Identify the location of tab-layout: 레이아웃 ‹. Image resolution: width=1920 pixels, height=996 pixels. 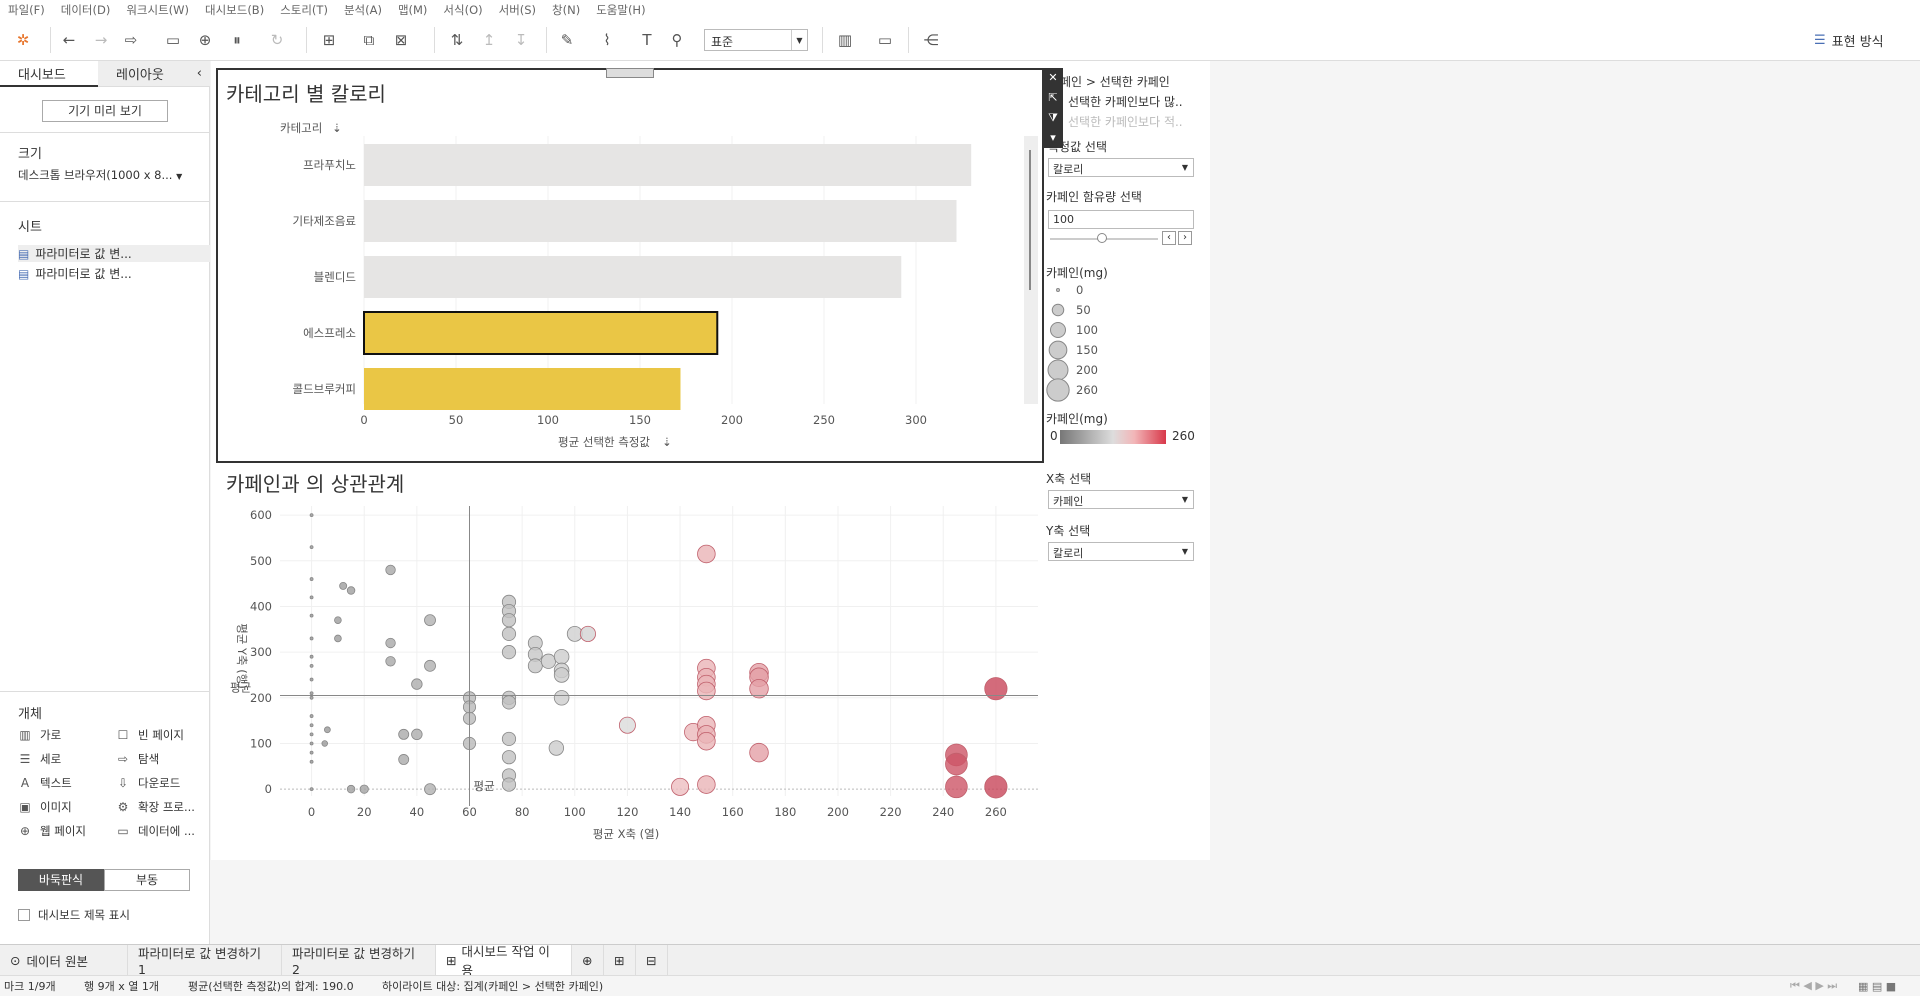
(154, 74).